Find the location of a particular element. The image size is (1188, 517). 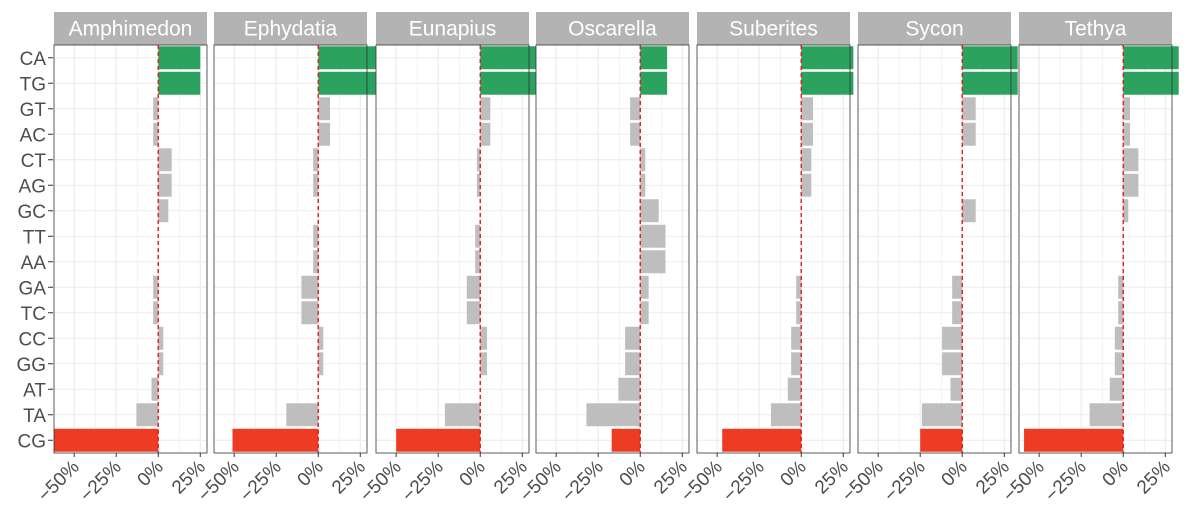

facet-panel: Amphimedon−50%−25% 0% 25% is located at coordinates (122, 259).